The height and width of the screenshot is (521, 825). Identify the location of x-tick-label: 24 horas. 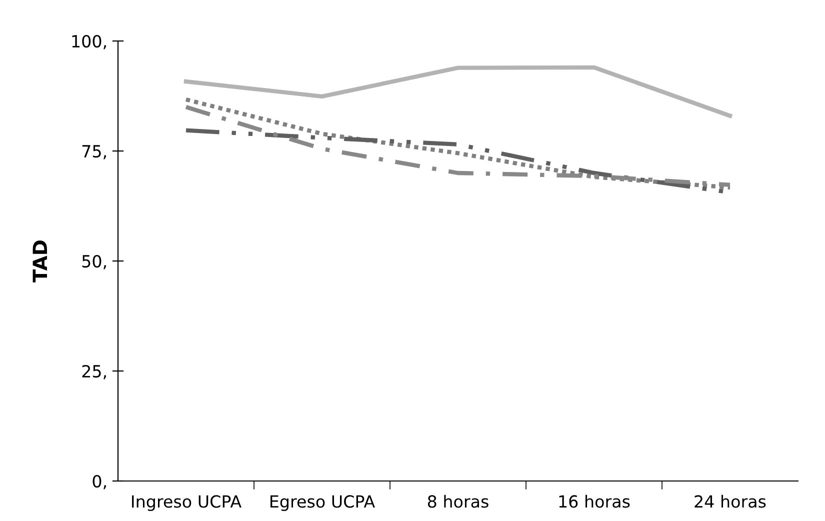
(730, 501).